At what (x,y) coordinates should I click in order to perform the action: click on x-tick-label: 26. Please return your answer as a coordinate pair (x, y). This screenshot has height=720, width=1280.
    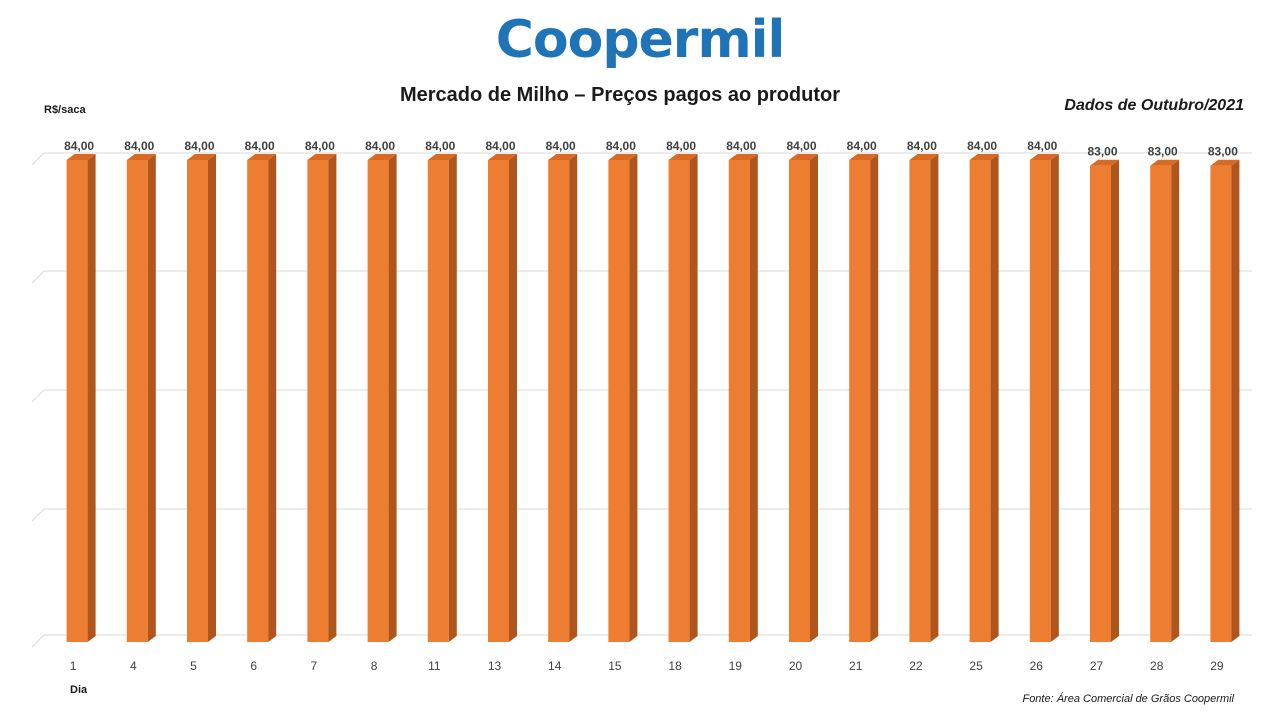
    Looking at the image, I should click on (1037, 666).